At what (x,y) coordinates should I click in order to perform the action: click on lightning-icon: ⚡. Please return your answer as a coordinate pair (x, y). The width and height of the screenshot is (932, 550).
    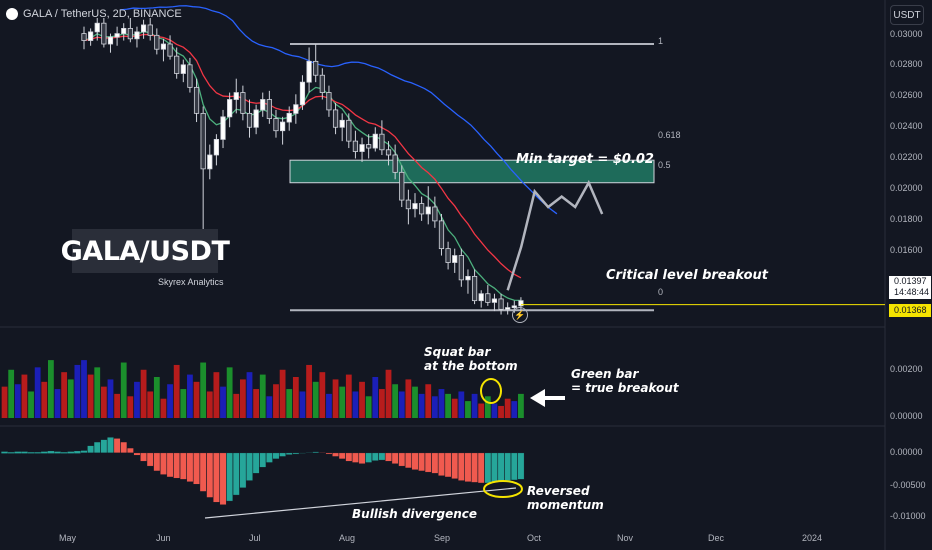
    Looking at the image, I should click on (520, 315).